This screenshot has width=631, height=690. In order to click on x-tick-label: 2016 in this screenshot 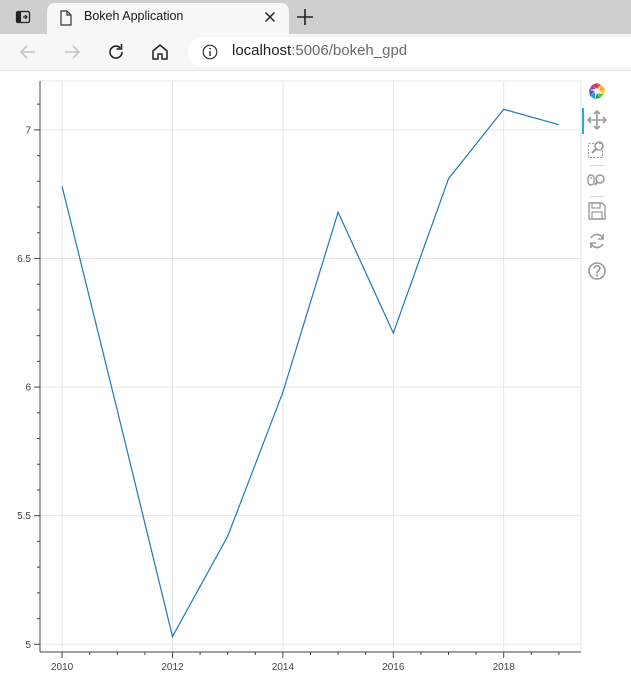, I will do `click(393, 667)`.